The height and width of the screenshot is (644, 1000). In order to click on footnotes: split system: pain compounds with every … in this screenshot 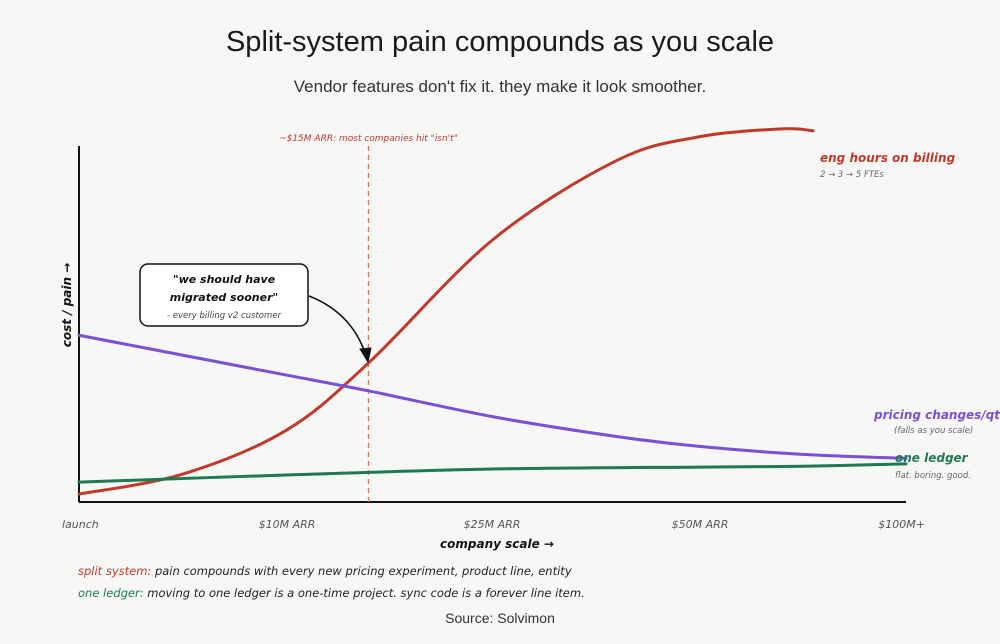, I will do `click(331, 586)`.